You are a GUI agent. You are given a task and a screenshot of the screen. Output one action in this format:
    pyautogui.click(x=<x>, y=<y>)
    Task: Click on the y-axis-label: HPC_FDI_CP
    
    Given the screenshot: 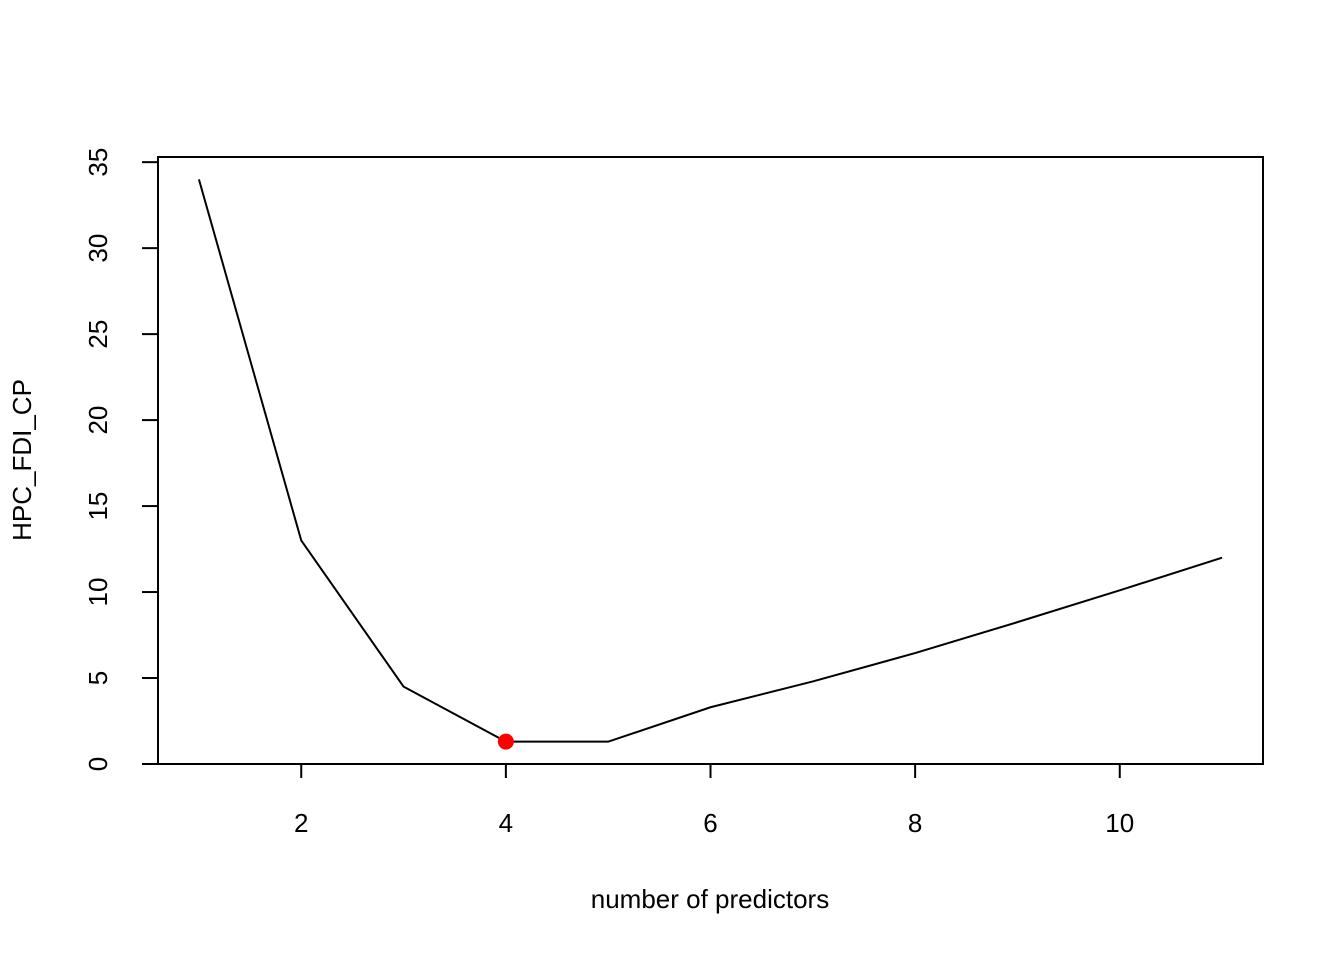 What is the action you would take?
    pyautogui.click(x=22, y=460)
    